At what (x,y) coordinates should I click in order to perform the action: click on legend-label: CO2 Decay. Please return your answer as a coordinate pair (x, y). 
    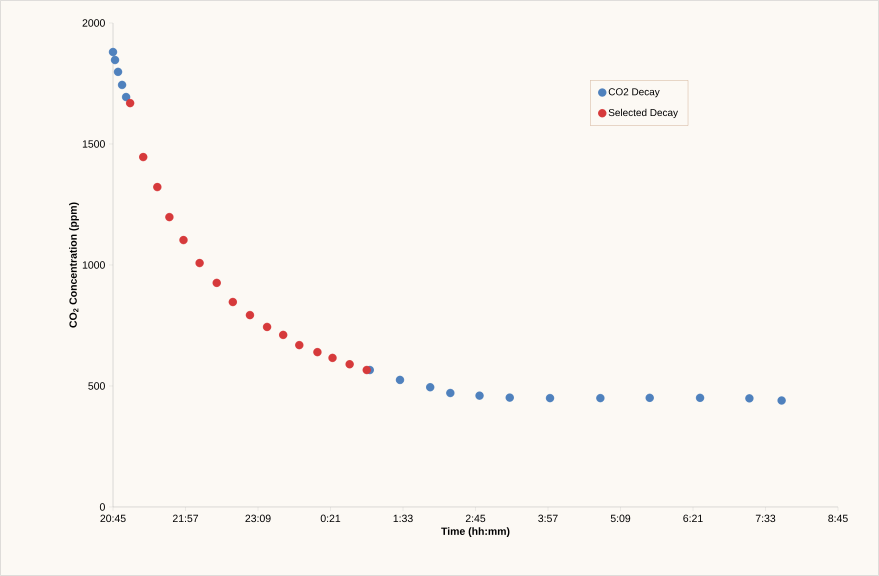
    Looking at the image, I should click on (634, 93).